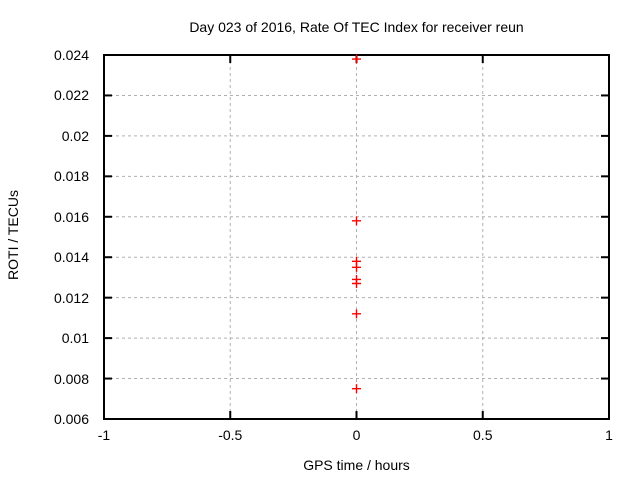  Describe the element at coordinates (71, 297) in the screenshot. I see `y-tick-label: 0.012` at that location.